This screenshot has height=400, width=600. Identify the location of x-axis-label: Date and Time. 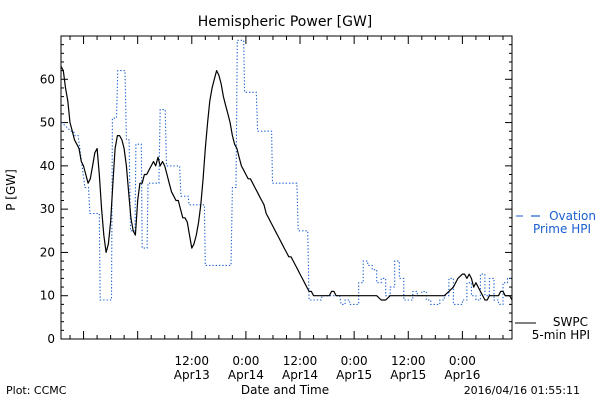
(285, 390).